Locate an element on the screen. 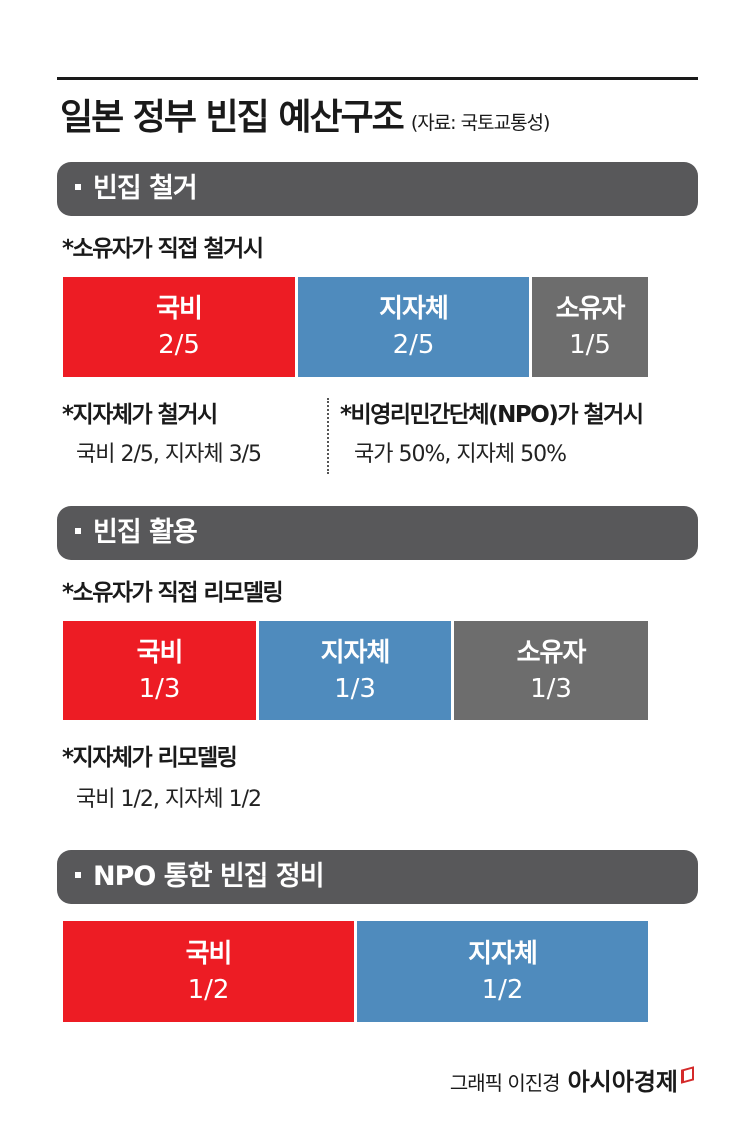 This screenshot has height=1137, width=756. section-header-npo: NPO 통한 빈집 정비 is located at coordinates (377, 877).